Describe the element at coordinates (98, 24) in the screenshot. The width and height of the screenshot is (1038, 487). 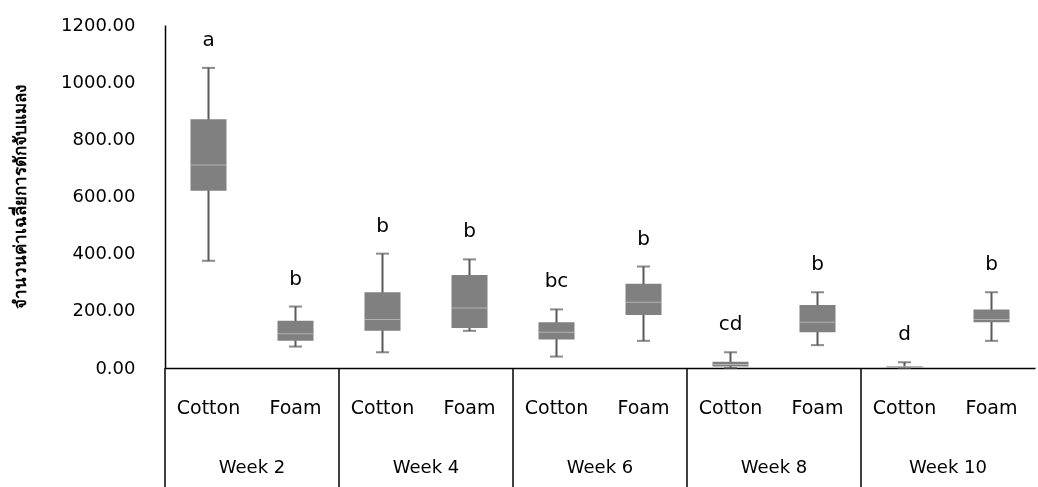
I see `y-tick-label: 1200.00` at that location.